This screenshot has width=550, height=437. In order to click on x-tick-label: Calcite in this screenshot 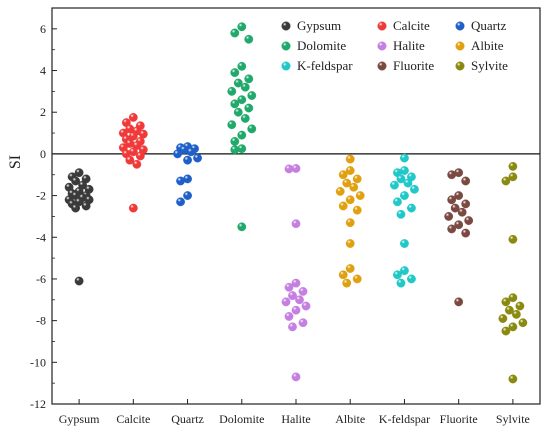, I will do `click(133, 419)`.